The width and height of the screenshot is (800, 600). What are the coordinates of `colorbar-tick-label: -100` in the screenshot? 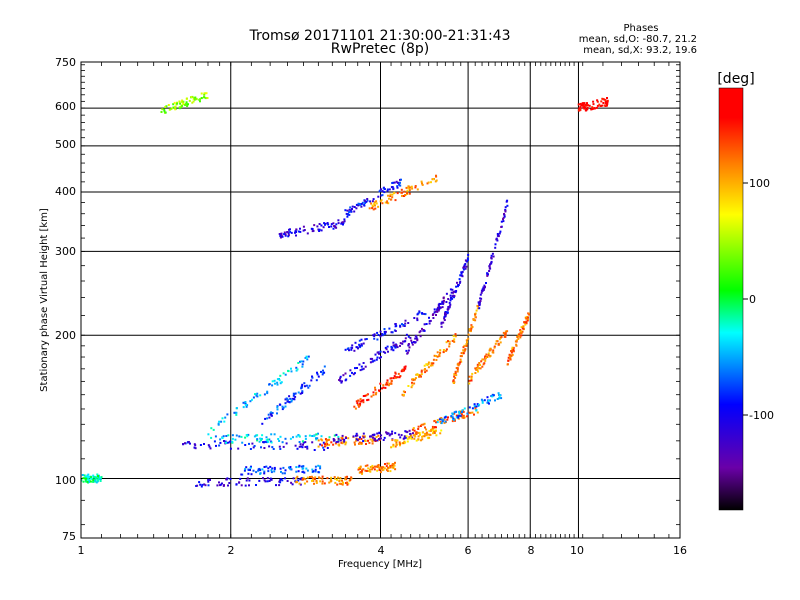 It's located at (761, 415).